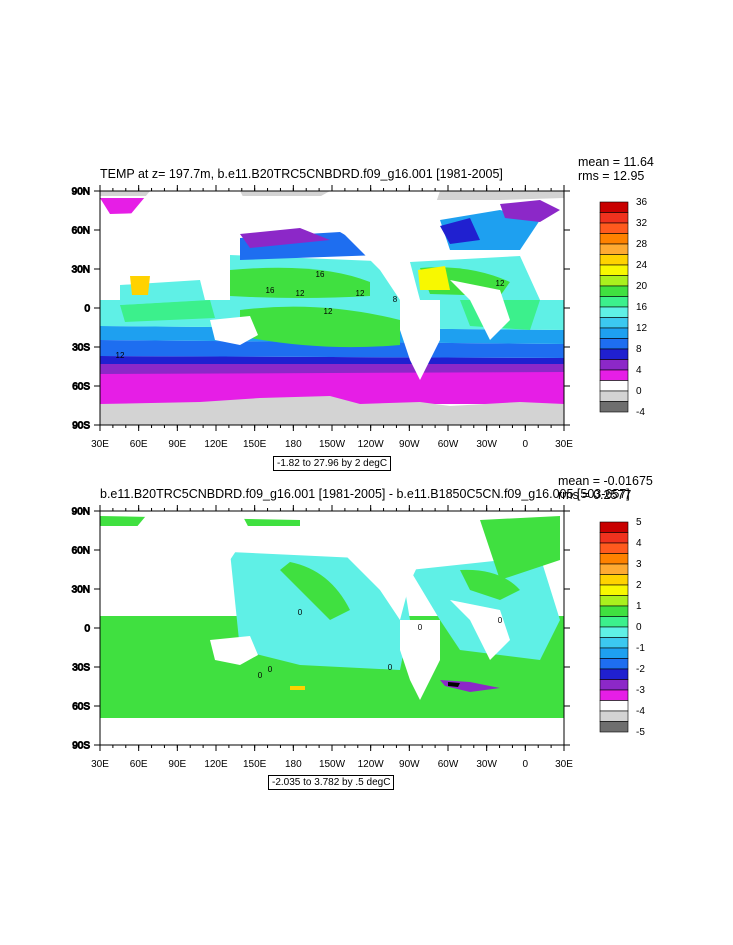 Image resolution: width=733 pixels, height=945 pixels. What do you see at coordinates (640, 669) in the screenshot?
I see `colorbar-label: -2` at bounding box center [640, 669].